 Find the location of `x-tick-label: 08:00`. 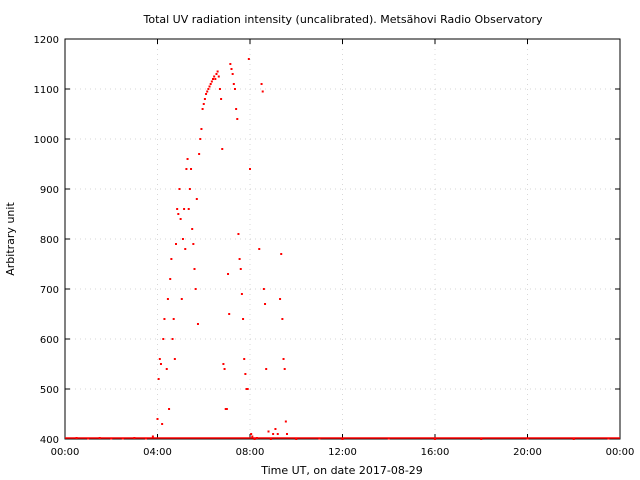

x-tick-label: 08:00 is located at coordinates (250, 452).